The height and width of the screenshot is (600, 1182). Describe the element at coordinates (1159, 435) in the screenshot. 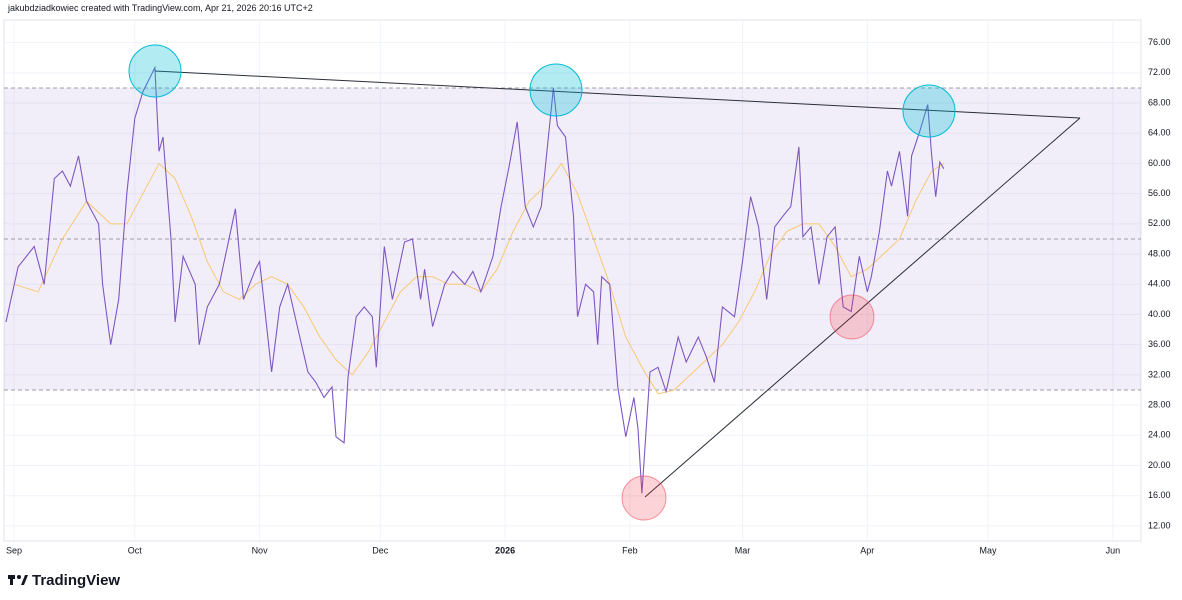

I see `y-tick-label: 24.00` at that location.